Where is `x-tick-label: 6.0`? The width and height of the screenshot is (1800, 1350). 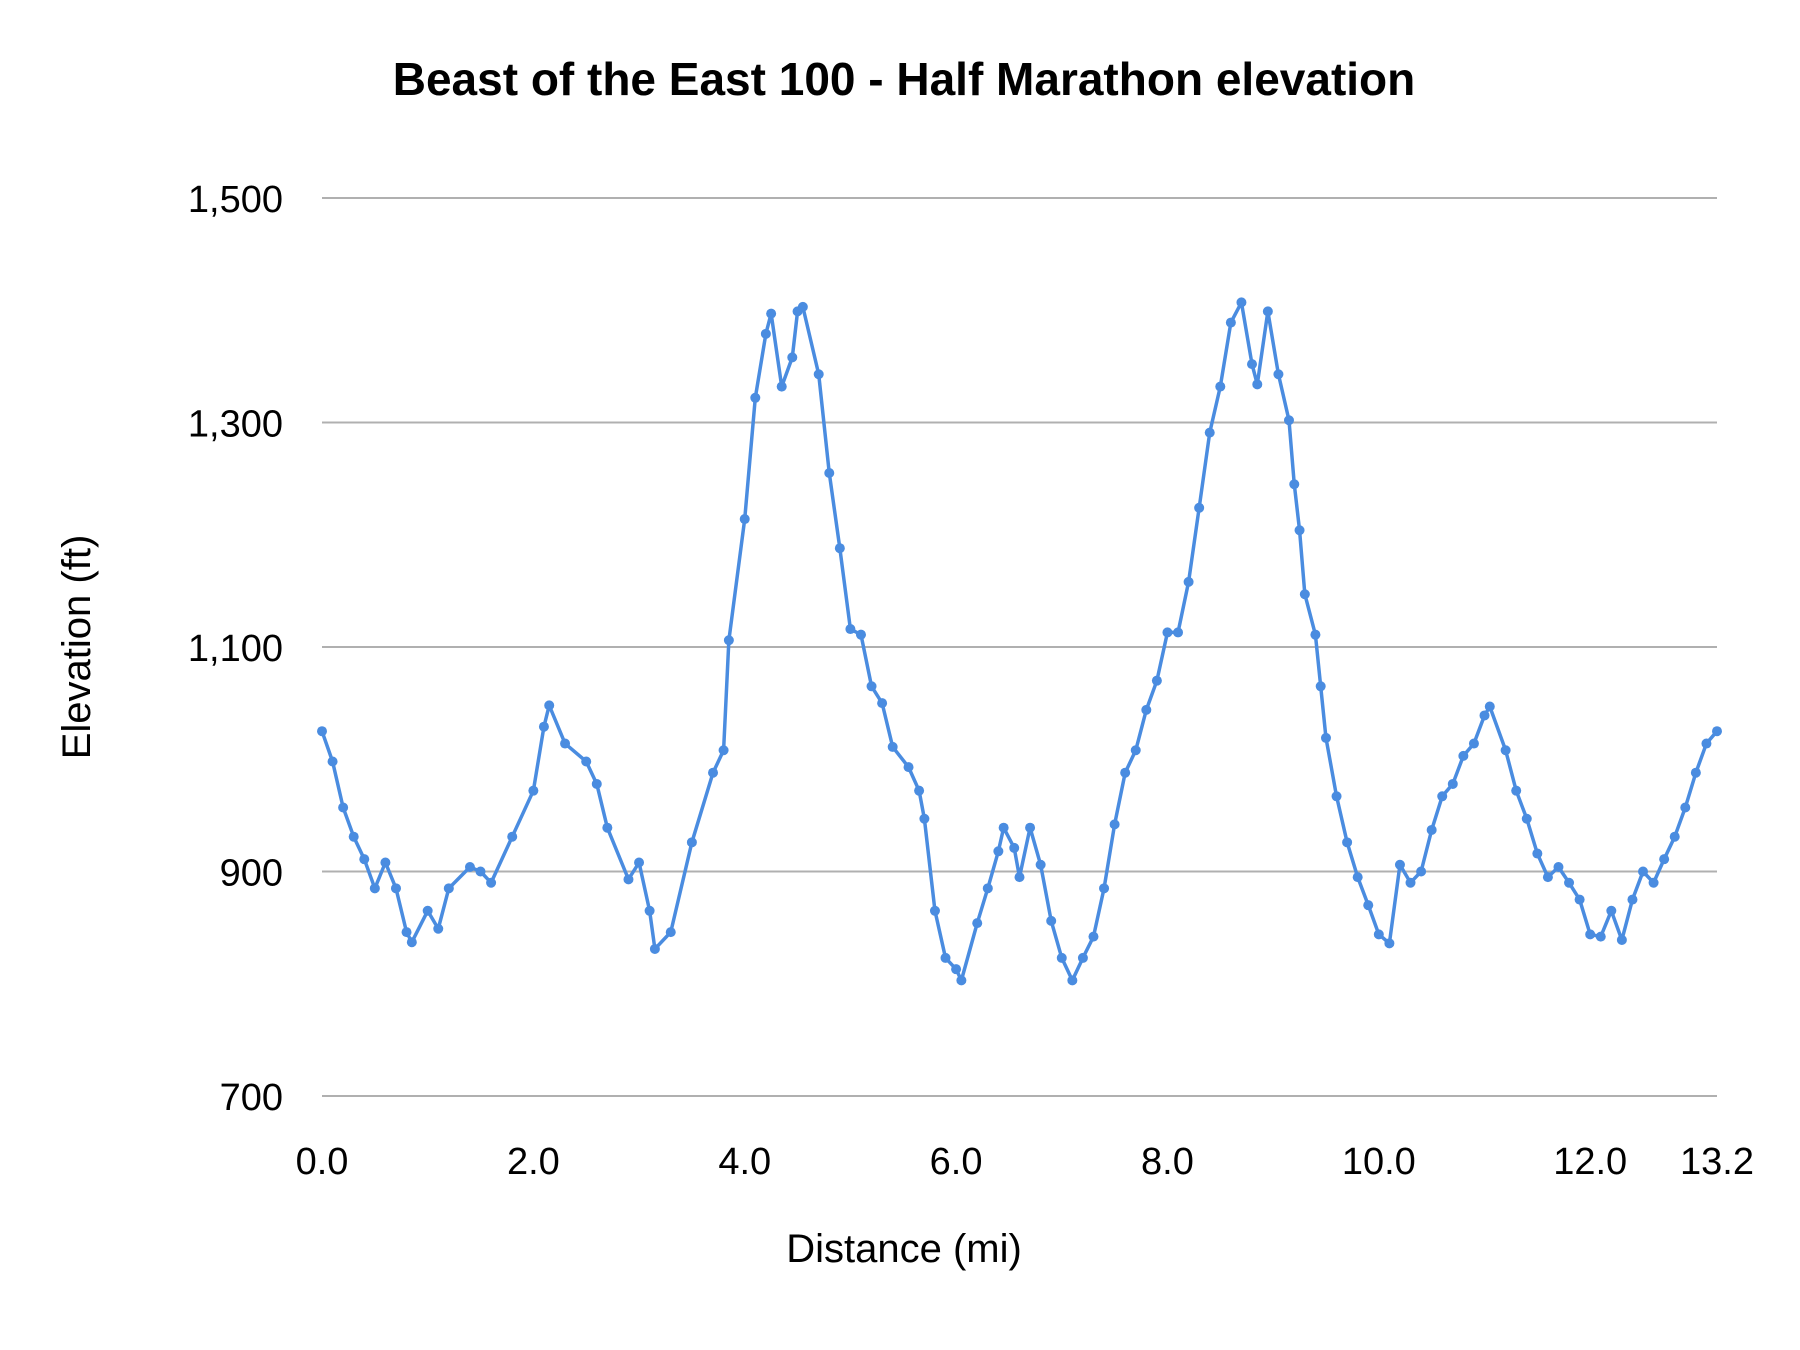 x-tick-label: 6.0 is located at coordinates (956, 1162).